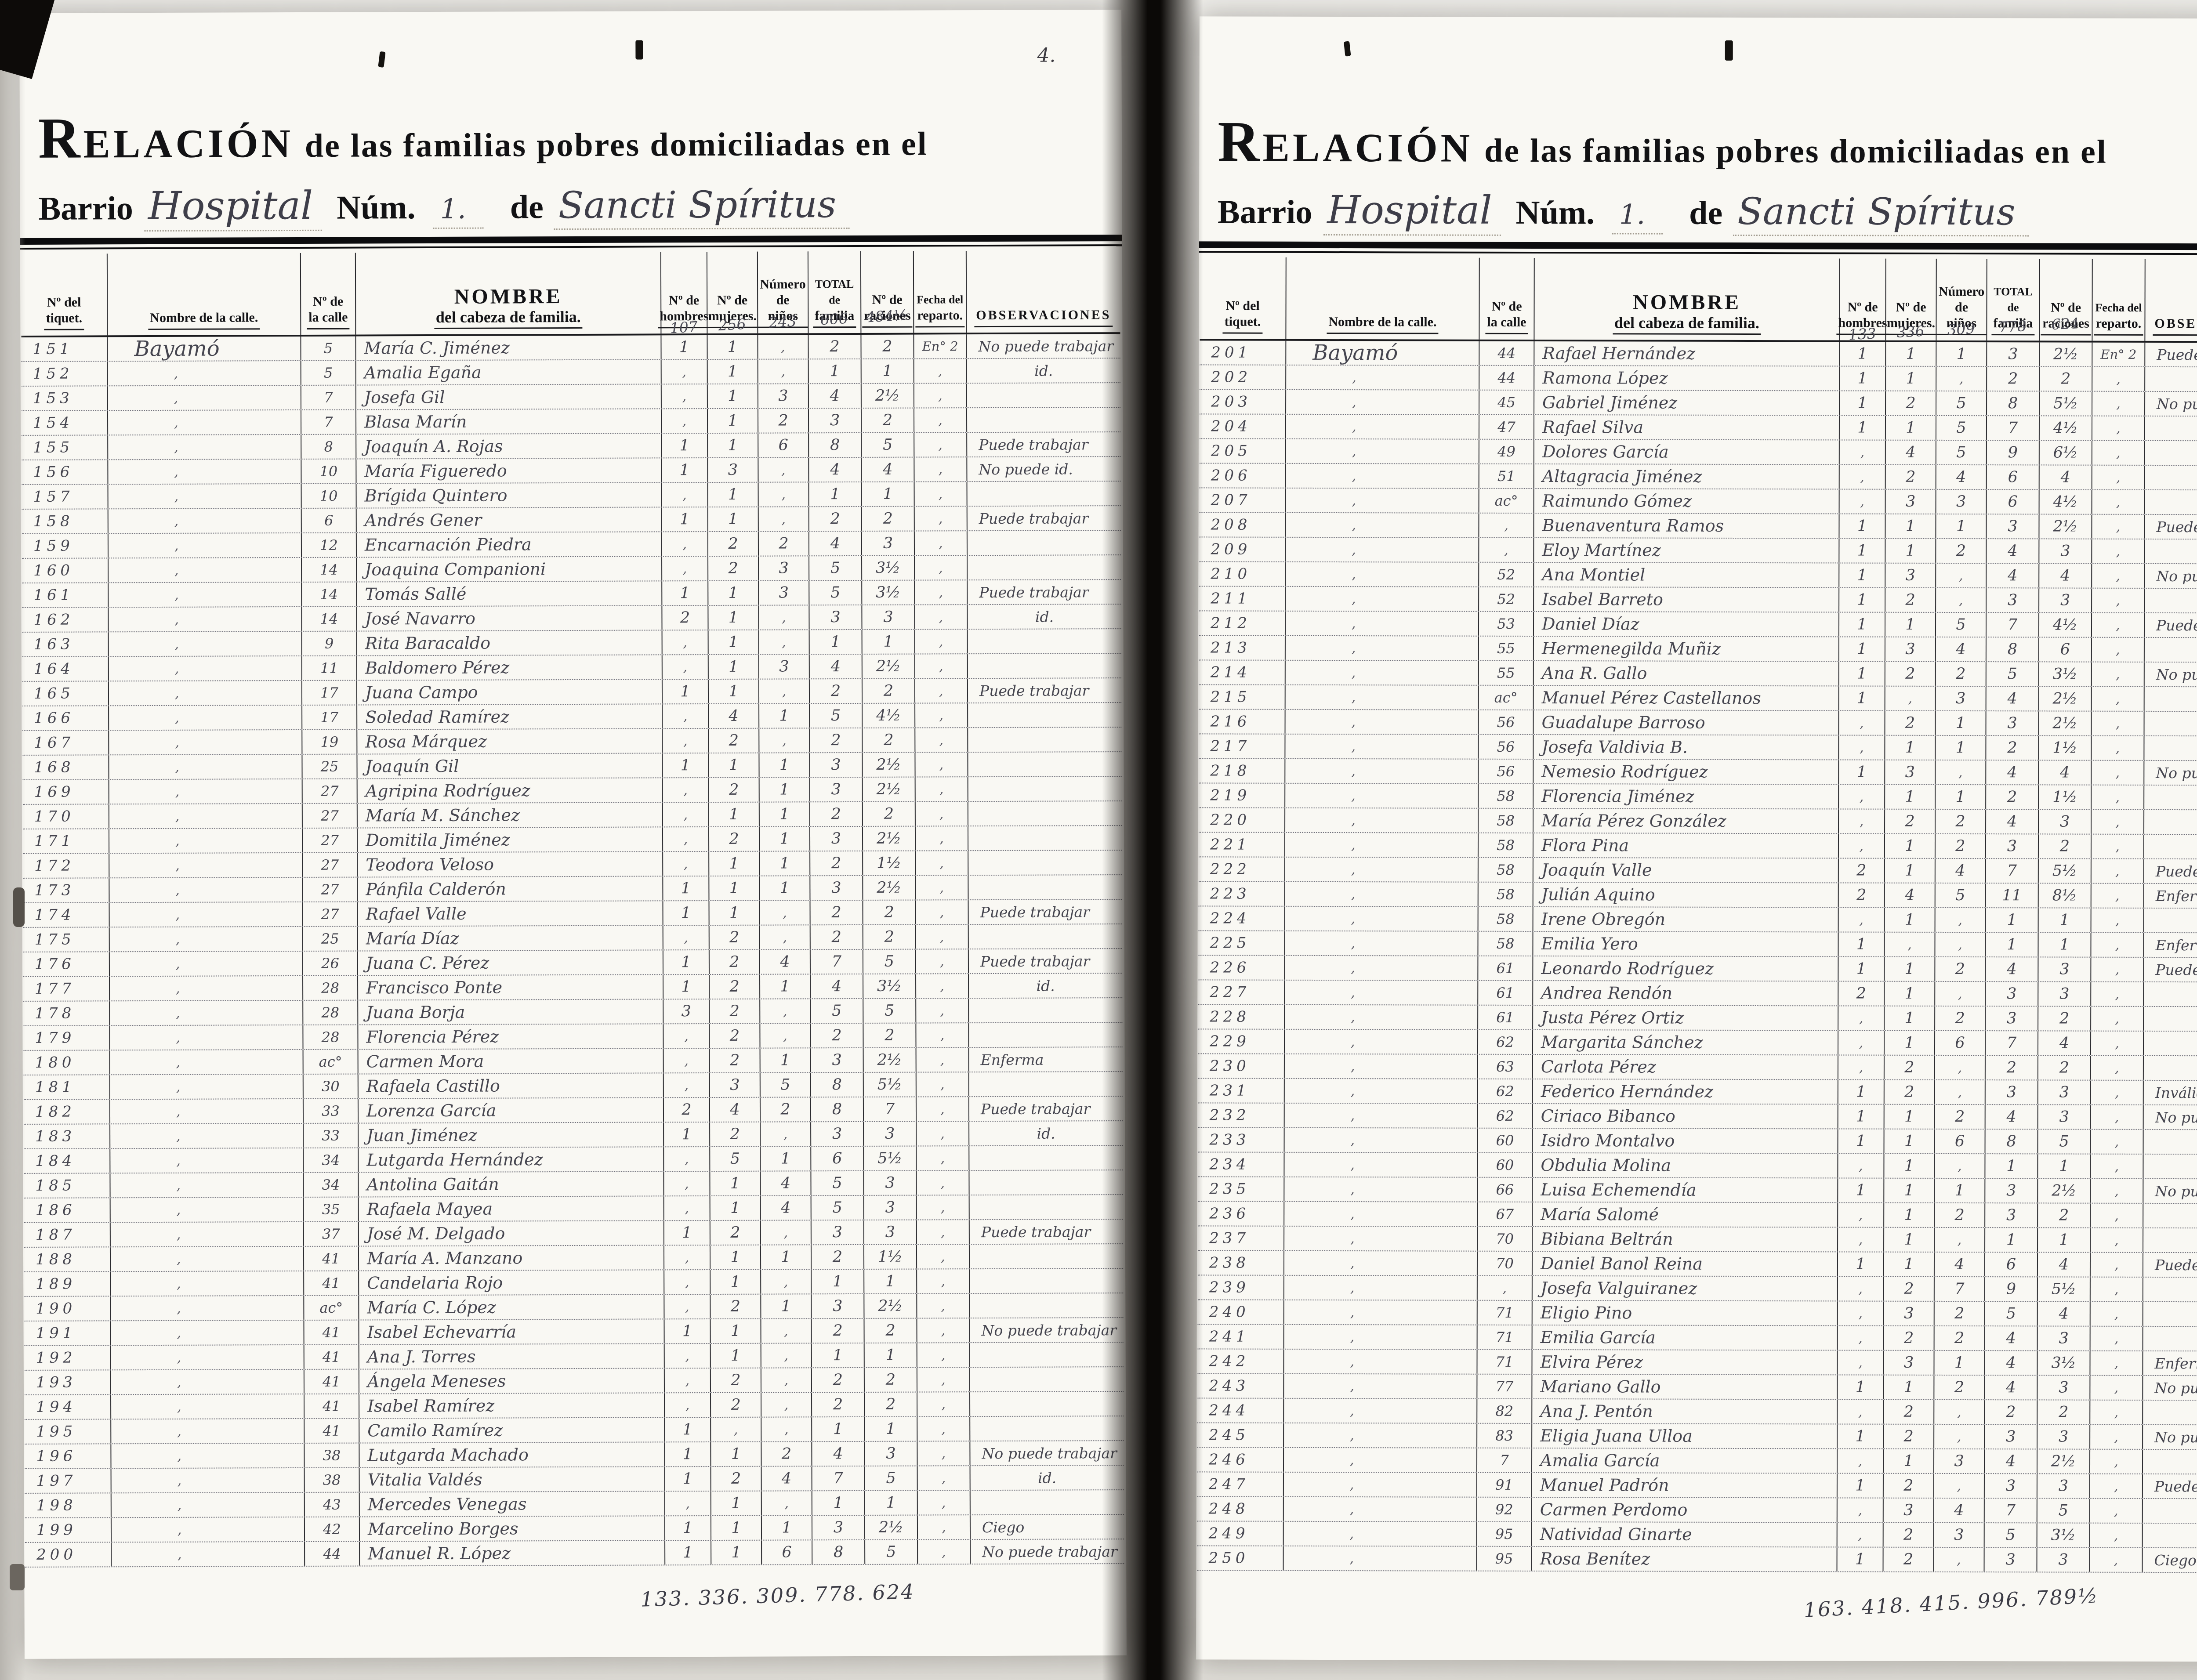 Image resolution: width=2197 pixels, height=1680 pixels. Describe the element at coordinates (571, 619) in the screenshot. I see `table-row: 162, 14 José Navarro 2 1, 3 3, id.` at that location.